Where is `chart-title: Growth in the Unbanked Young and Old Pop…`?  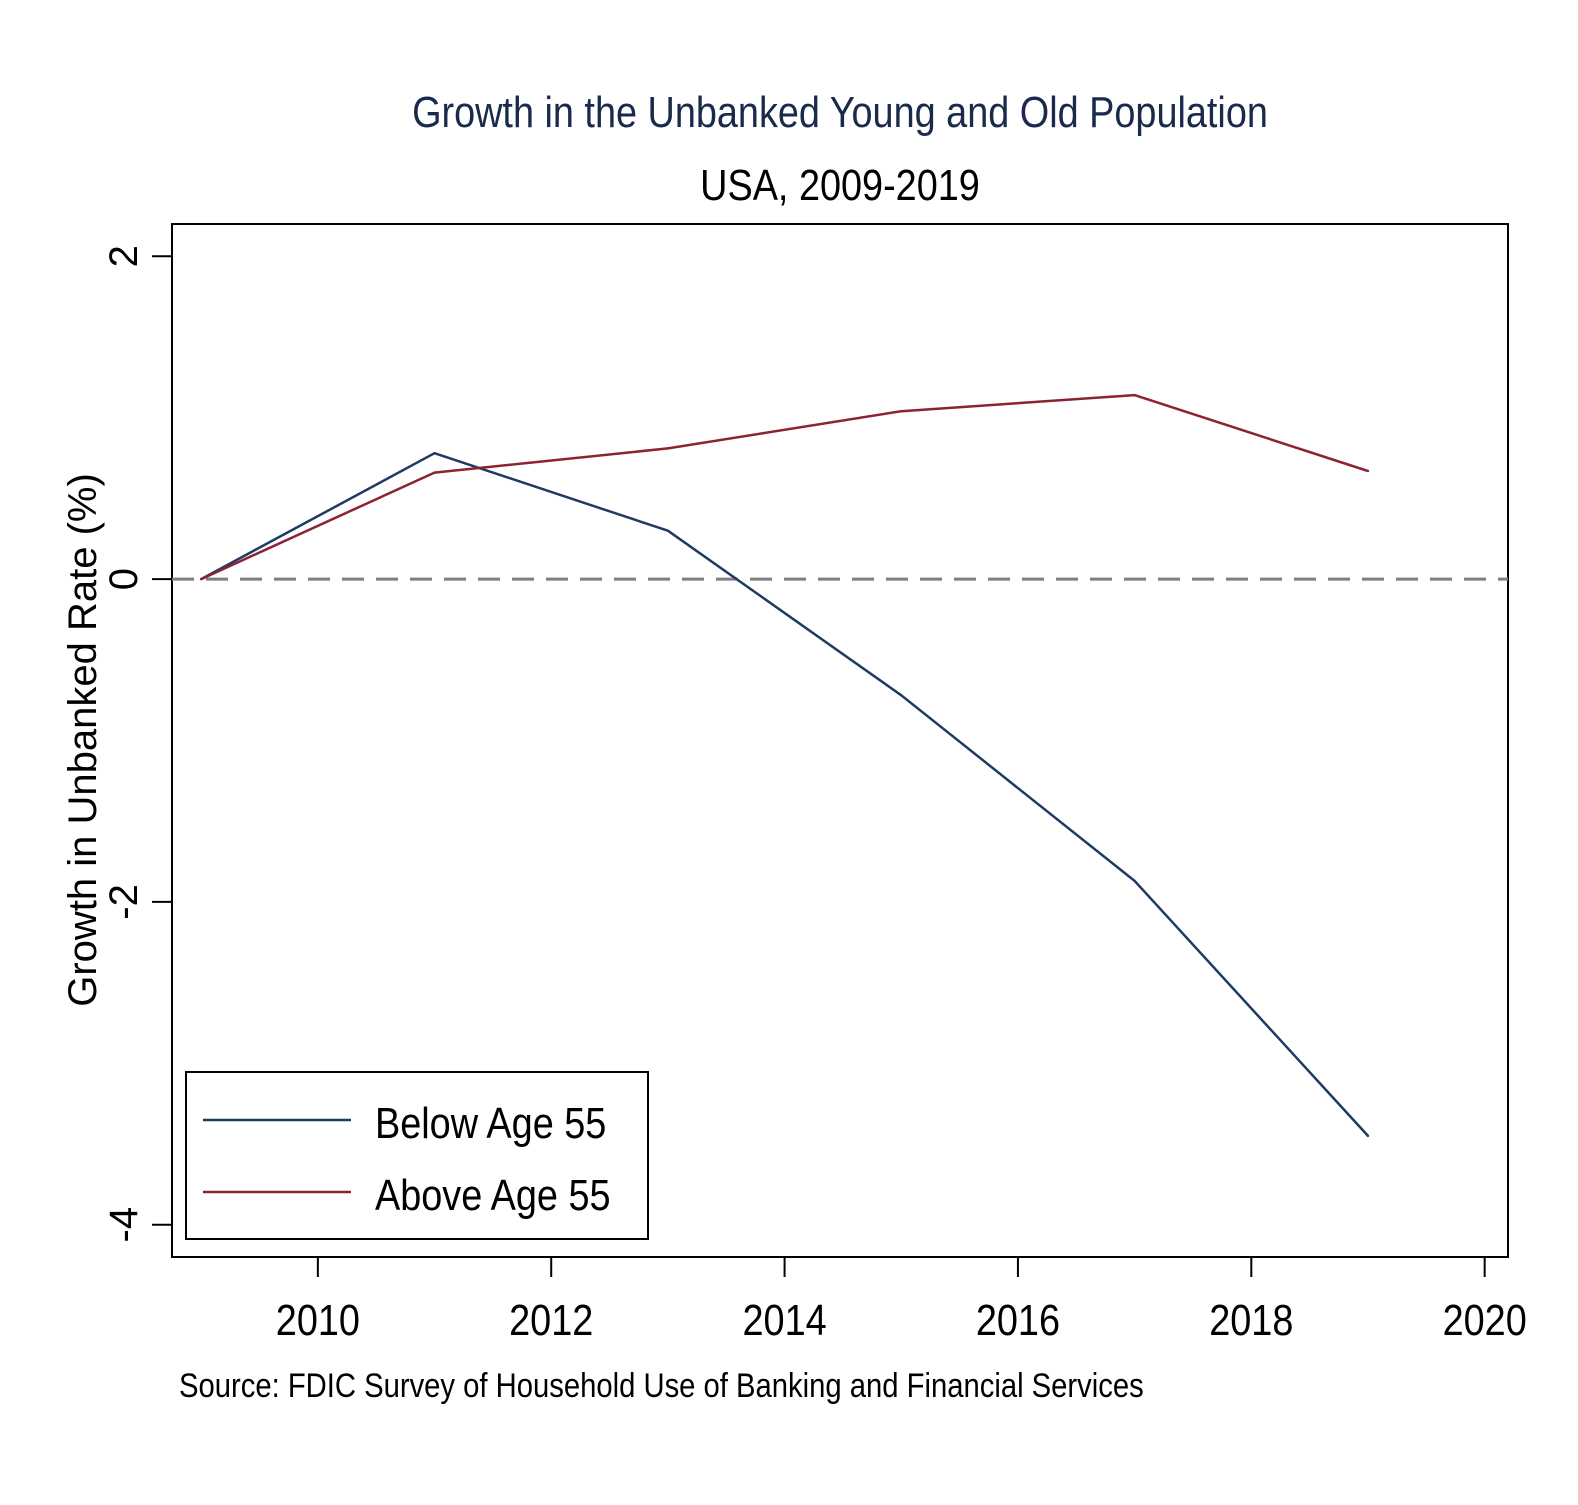 chart-title: Growth in the Unbanked Young and Old Pop… is located at coordinates (840, 111).